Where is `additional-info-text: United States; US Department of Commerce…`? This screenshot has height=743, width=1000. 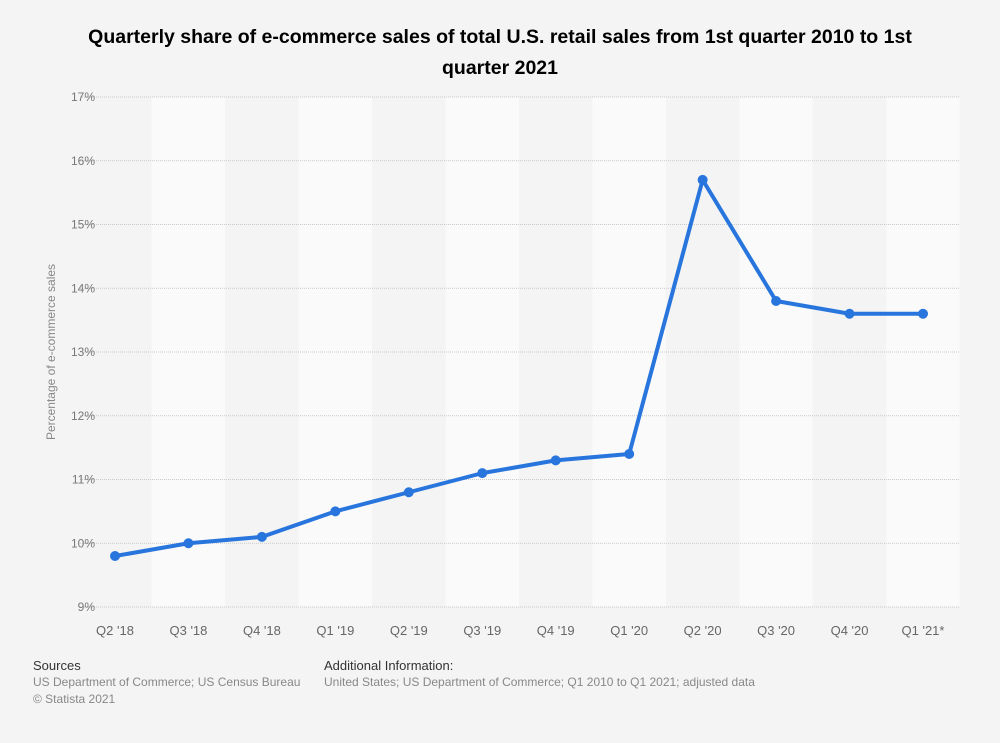
additional-info-text: United States; US Department of Commerce… is located at coordinates (539, 682).